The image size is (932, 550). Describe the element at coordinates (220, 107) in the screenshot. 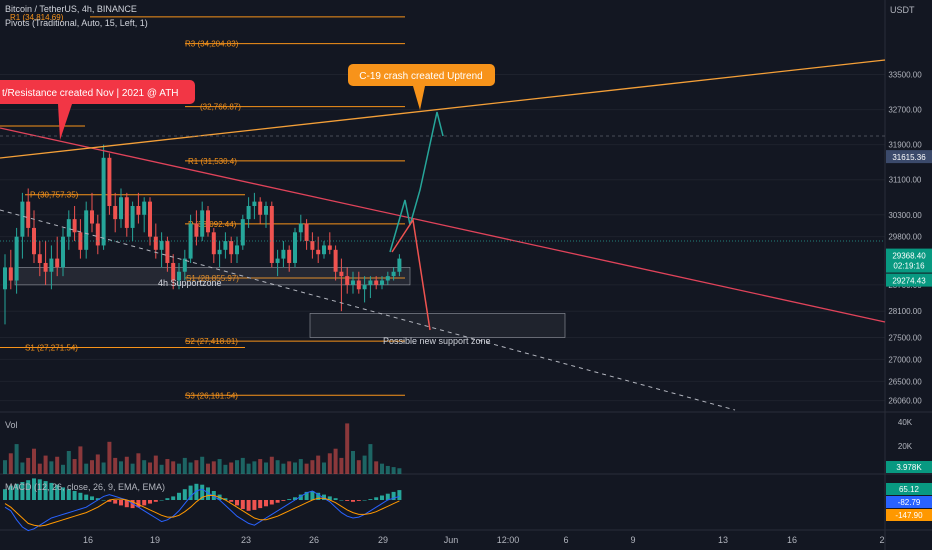

I see `pivot-label-2: (32,766.87)` at that location.